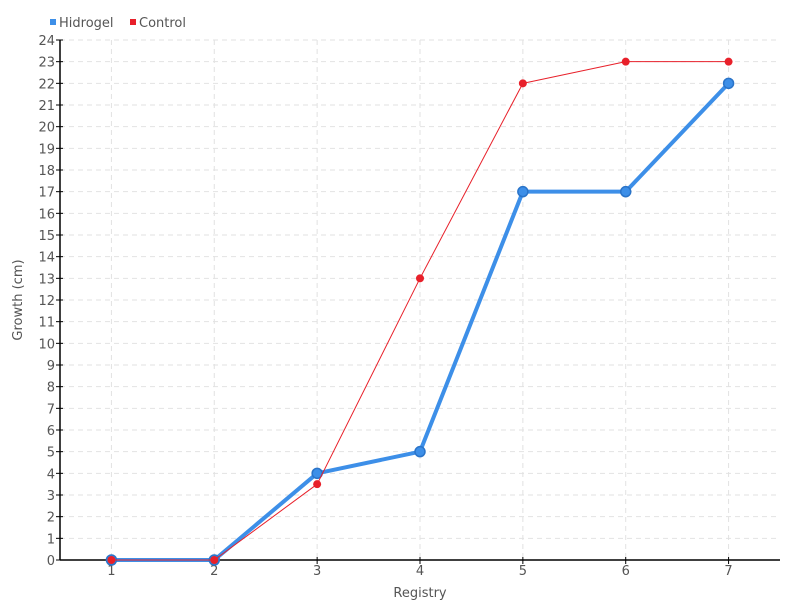 The width and height of the screenshot is (800, 604). What do you see at coordinates (420, 571) in the screenshot?
I see `x-tick-label: 4` at bounding box center [420, 571].